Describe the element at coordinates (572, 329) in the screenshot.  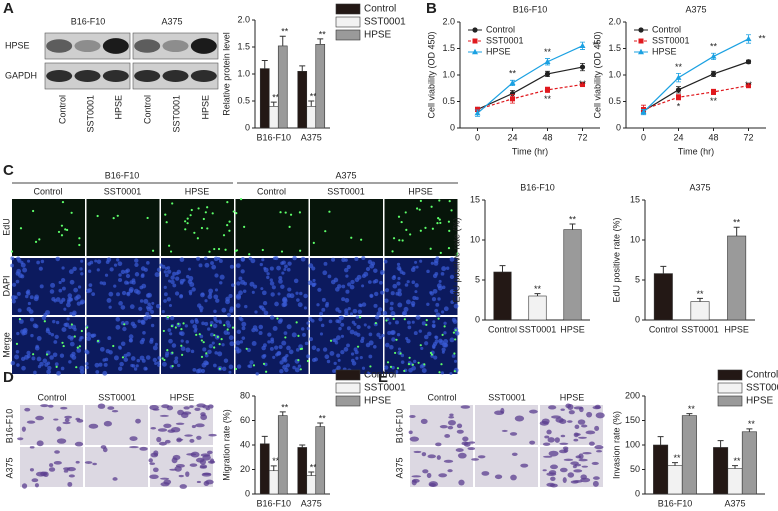
I see `x-tick-label: HPSE` at that location.